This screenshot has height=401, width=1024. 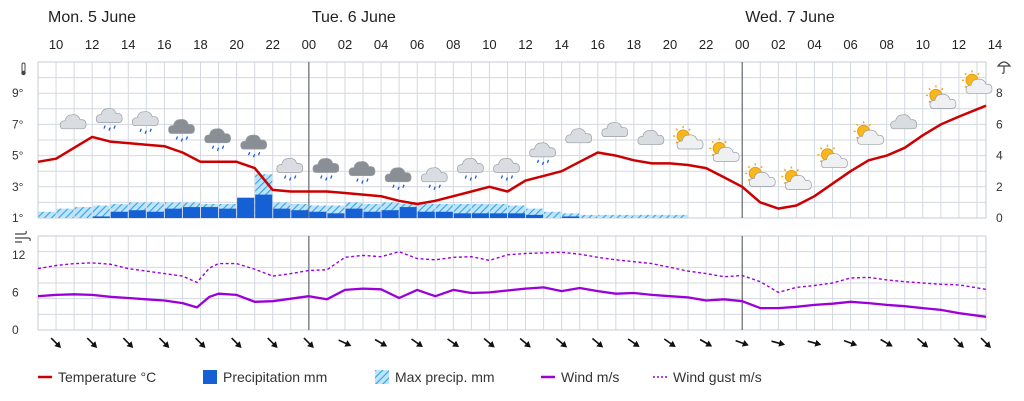 What do you see at coordinates (265, 377) in the screenshot?
I see `legend-item: Precipitation mm` at bounding box center [265, 377].